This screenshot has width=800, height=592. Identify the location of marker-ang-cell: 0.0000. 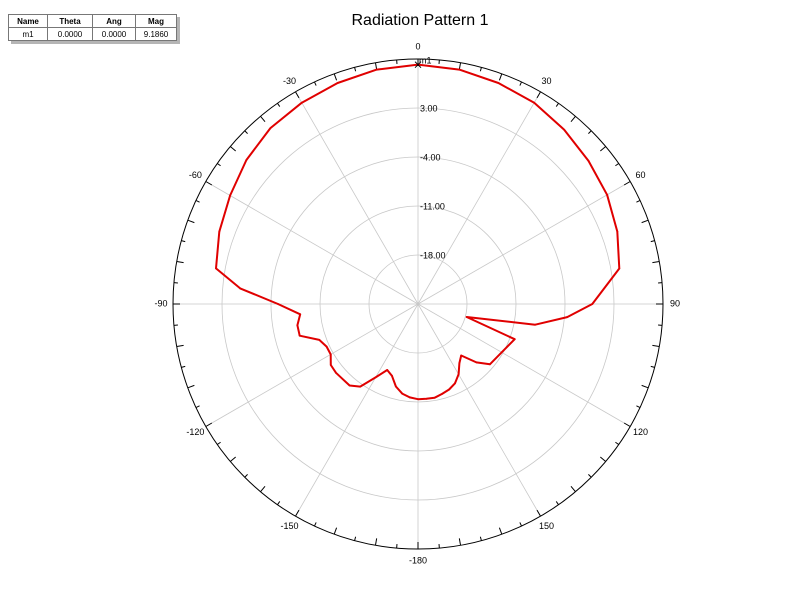
(114, 34).